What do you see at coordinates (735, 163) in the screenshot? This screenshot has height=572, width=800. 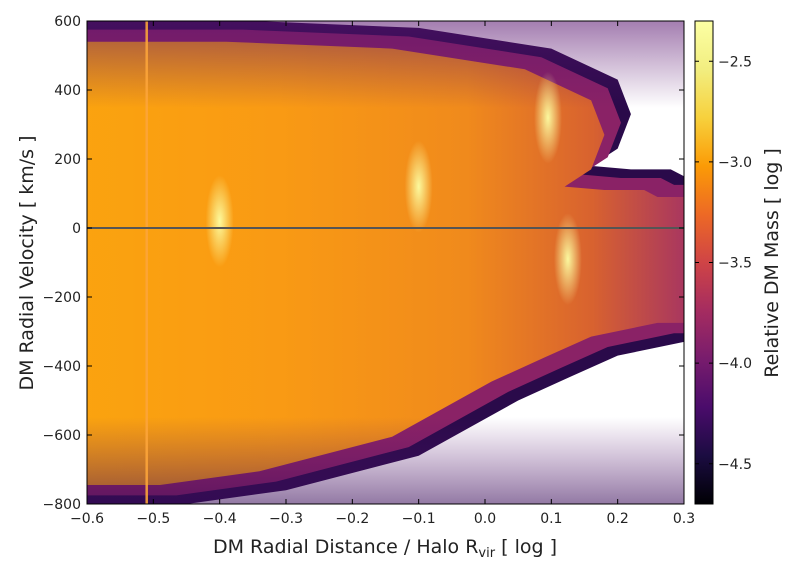 I see `colorbar-tick-label: −3.0` at bounding box center [735, 163].